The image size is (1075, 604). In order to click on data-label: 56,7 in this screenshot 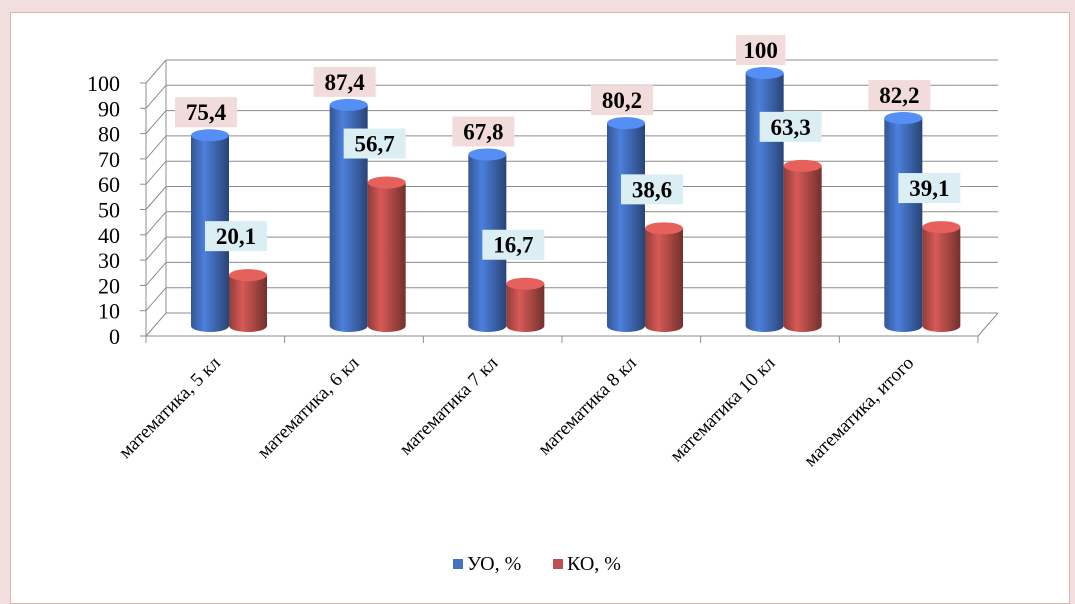, I will do `click(375, 144)`.